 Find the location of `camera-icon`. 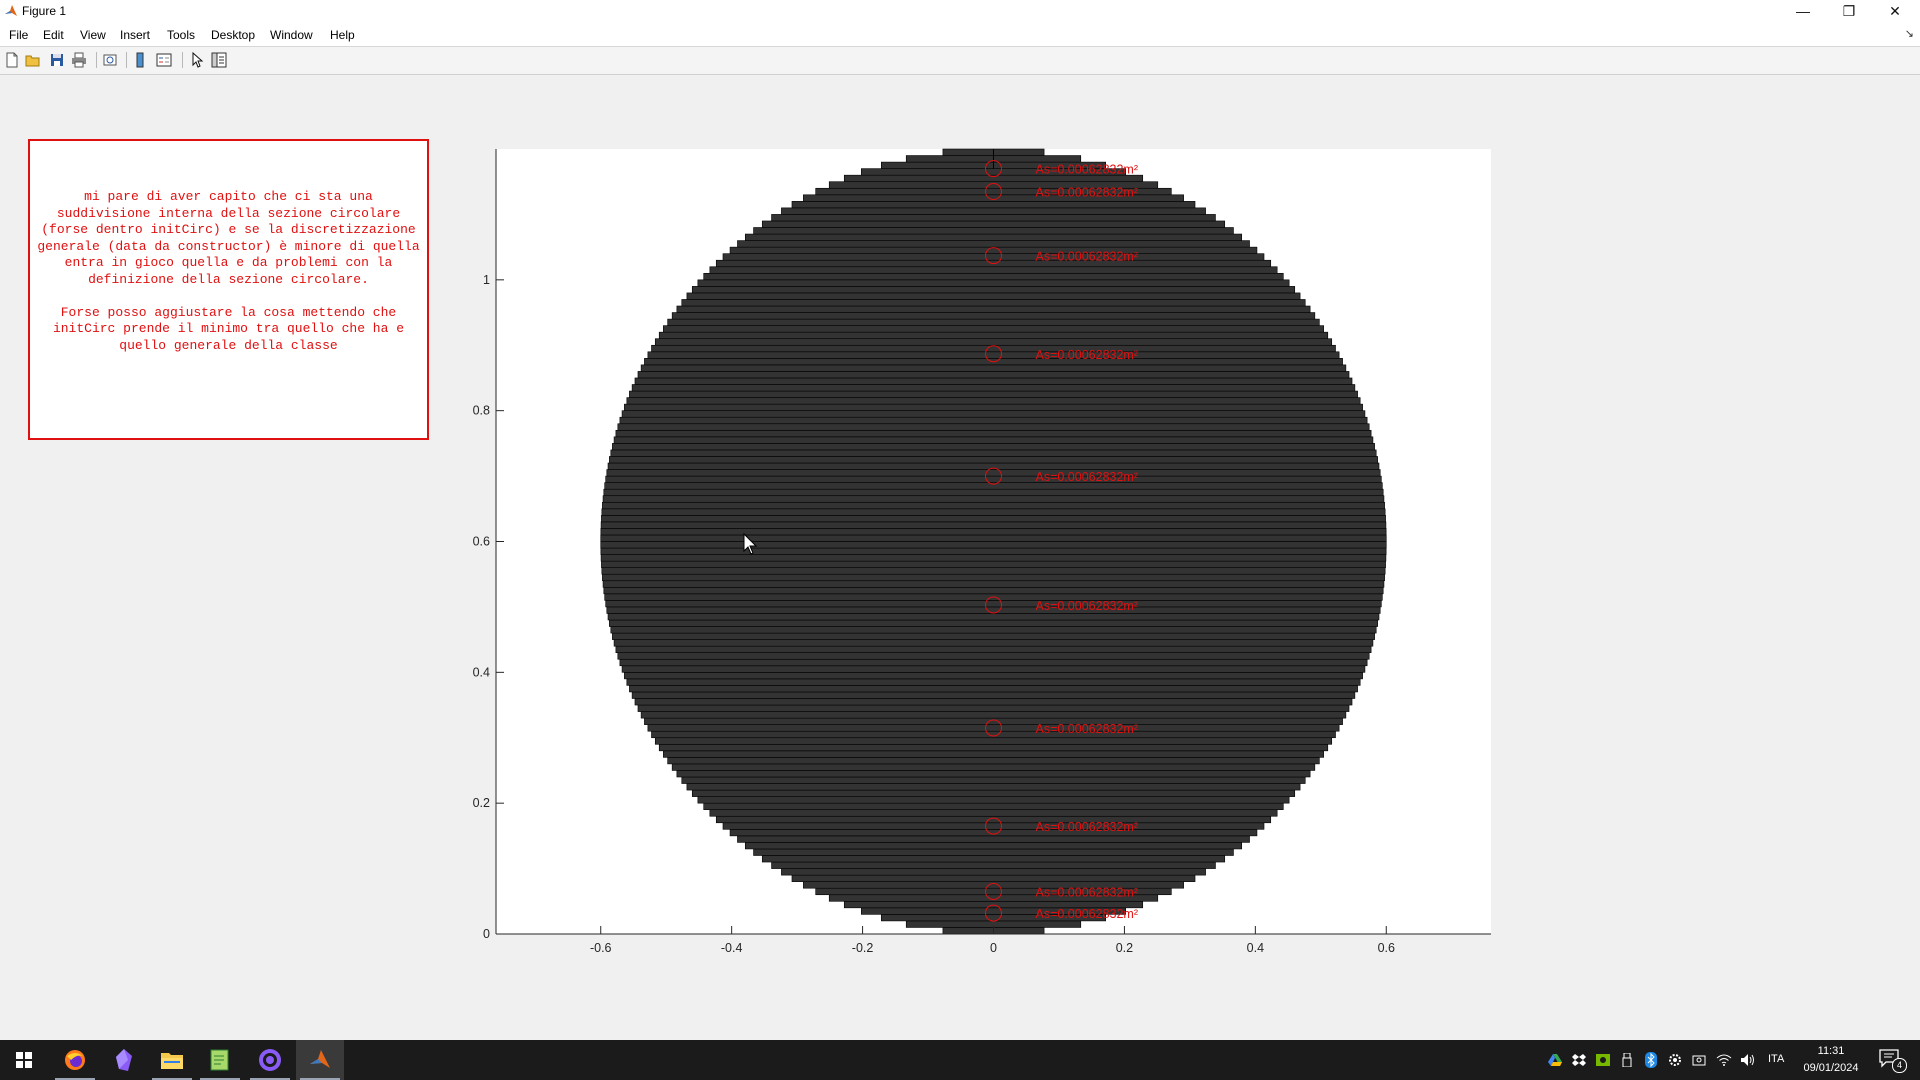

camera-icon is located at coordinates (1699, 1060).